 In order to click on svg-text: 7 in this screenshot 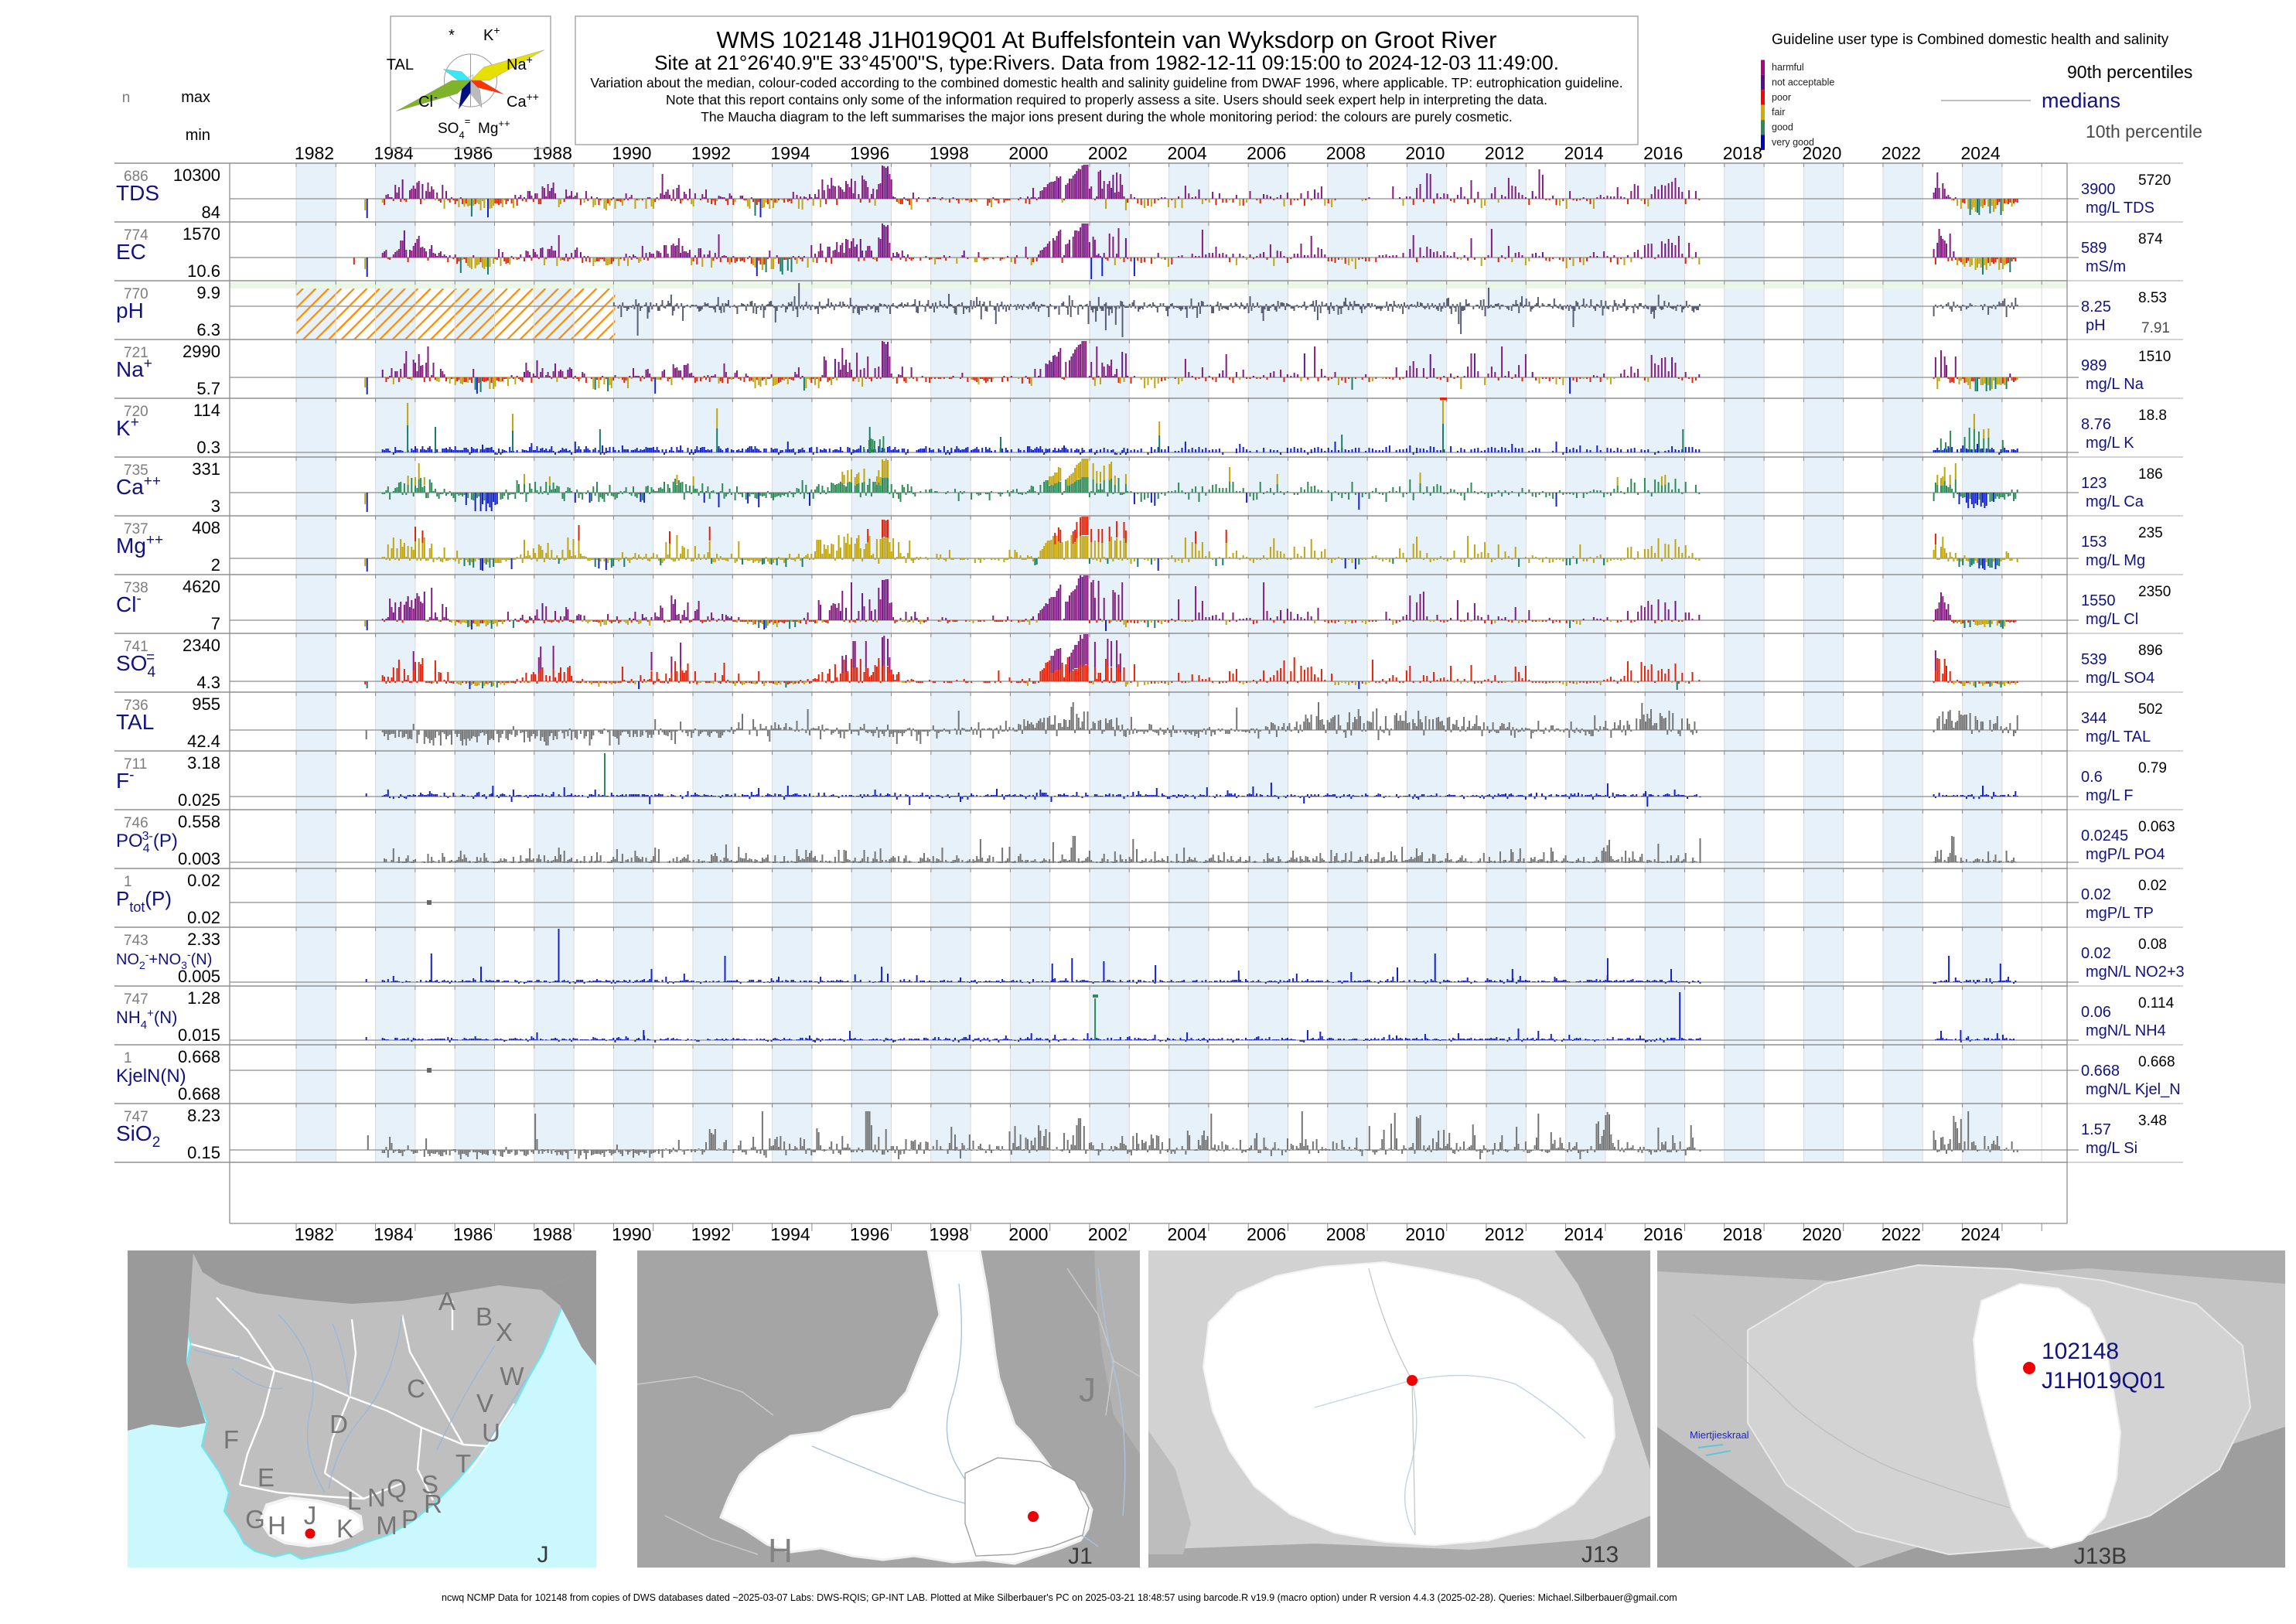, I will do `click(215, 623)`.